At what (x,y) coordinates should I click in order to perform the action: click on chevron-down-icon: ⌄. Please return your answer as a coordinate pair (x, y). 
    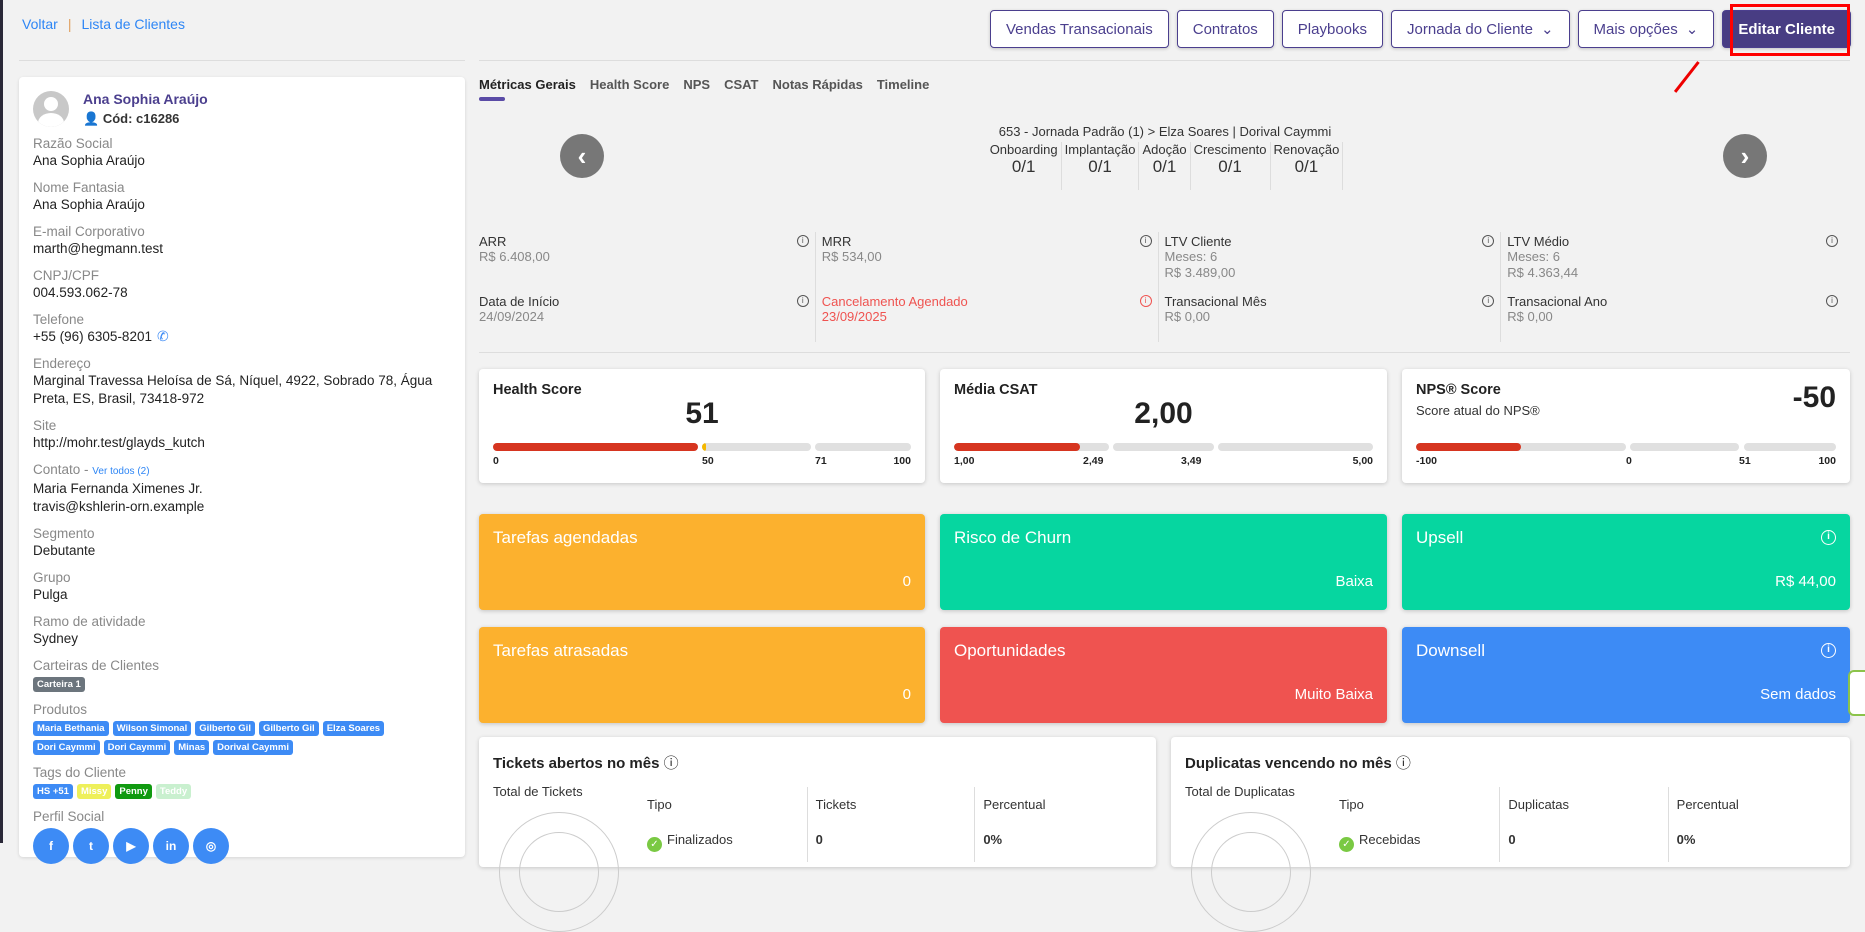
    Looking at the image, I should click on (1547, 29).